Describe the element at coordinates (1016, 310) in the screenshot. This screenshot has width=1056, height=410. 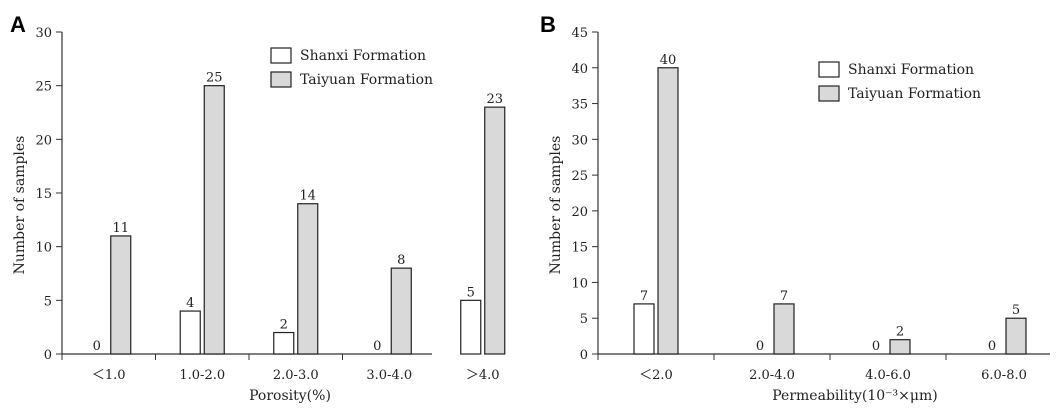
I see `data-label-taiyuan: 5` at that location.